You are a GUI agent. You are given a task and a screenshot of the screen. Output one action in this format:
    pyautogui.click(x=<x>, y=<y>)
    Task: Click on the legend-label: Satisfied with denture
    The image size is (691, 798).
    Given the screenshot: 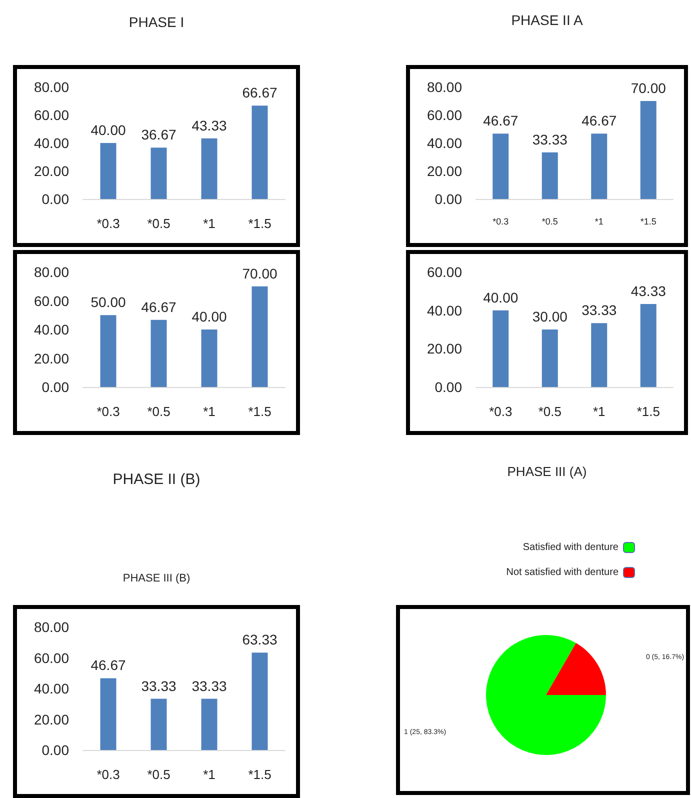 What is the action you would take?
    pyautogui.click(x=570, y=547)
    